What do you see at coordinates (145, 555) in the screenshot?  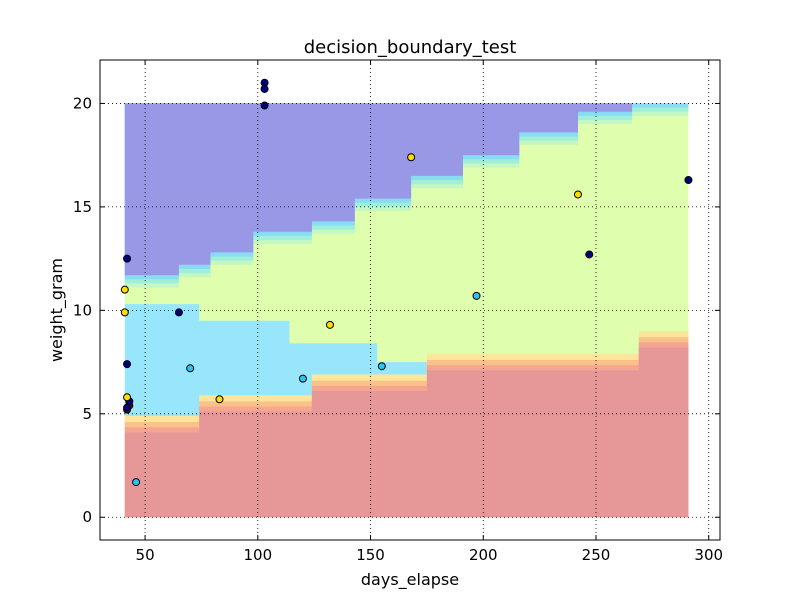 I see `x-tick-label: 50` at bounding box center [145, 555].